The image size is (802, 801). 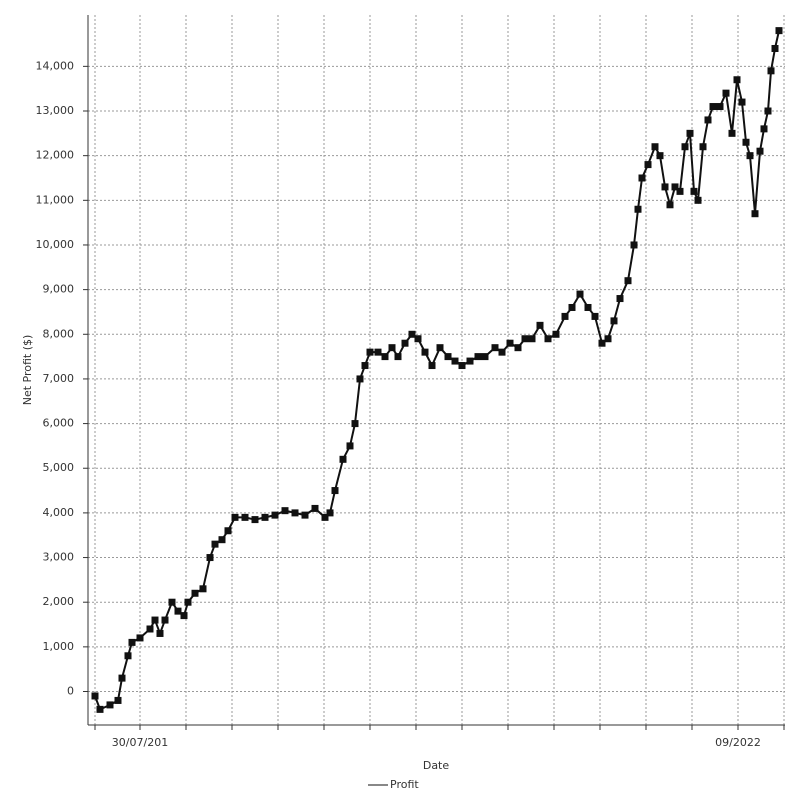 What do you see at coordinates (55, 110) in the screenshot?
I see `y-tick-label: 13,000` at bounding box center [55, 110].